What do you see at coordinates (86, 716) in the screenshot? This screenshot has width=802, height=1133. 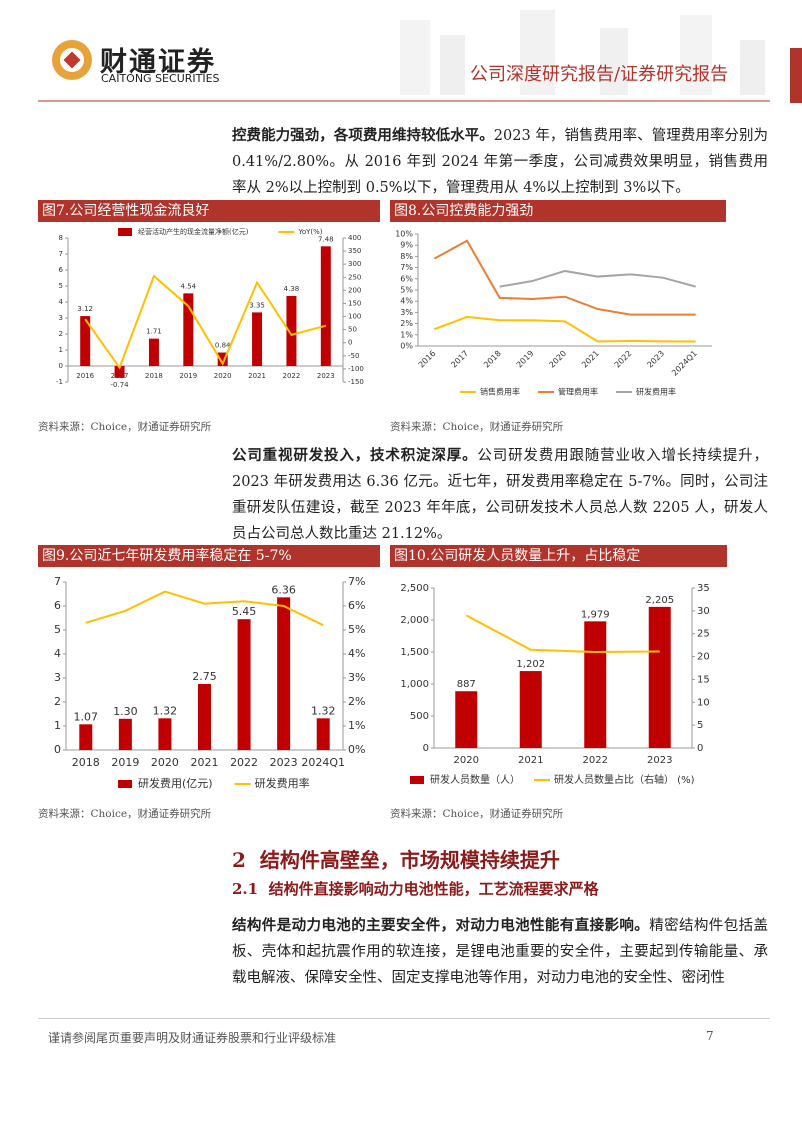 I see `data-label: 1.07` at bounding box center [86, 716].